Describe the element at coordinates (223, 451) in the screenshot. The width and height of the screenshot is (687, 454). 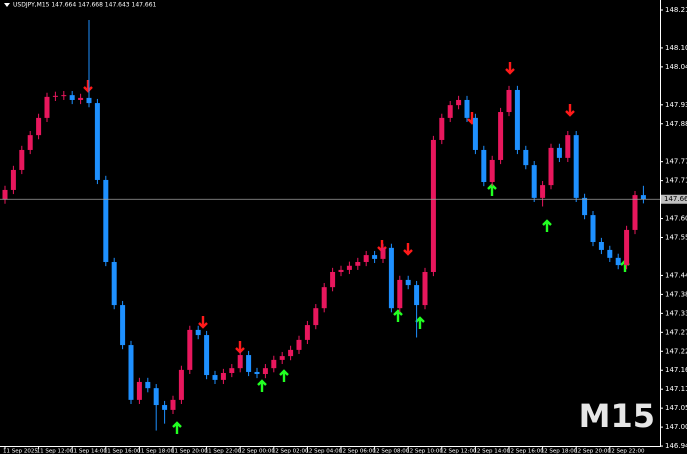
I see `x-tick-label: 11 Sep 22:00` at that location.